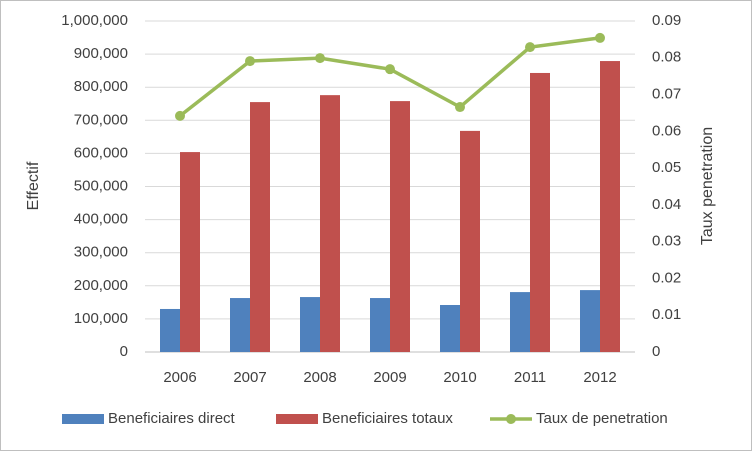 Image resolution: width=752 pixels, height=451 pixels. Describe the element at coordinates (179, 377) in the screenshot. I see `x-tick-label: 2006` at that location.